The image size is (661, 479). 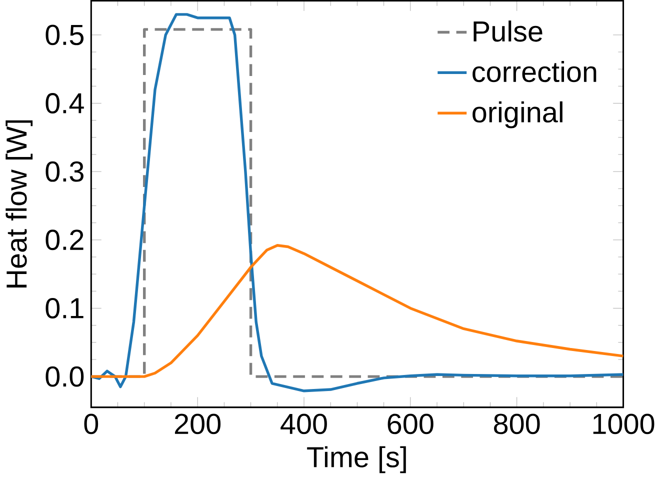 What do you see at coordinates (411, 424) in the screenshot?
I see `x-tick-label: 600` at bounding box center [411, 424].